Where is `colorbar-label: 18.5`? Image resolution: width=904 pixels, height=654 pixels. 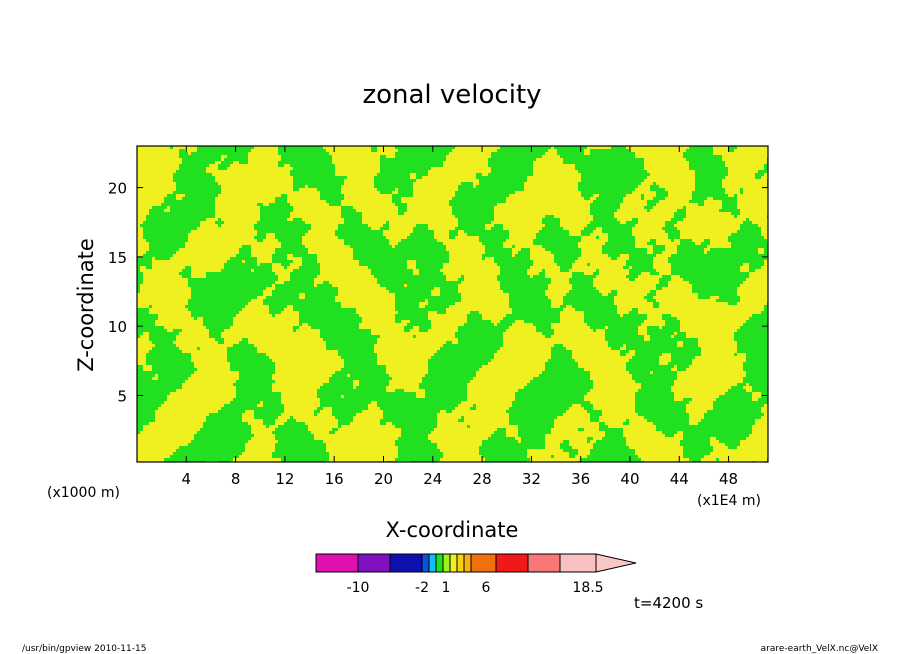
colorbar-label: 18.5 is located at coordinates (587, 588).